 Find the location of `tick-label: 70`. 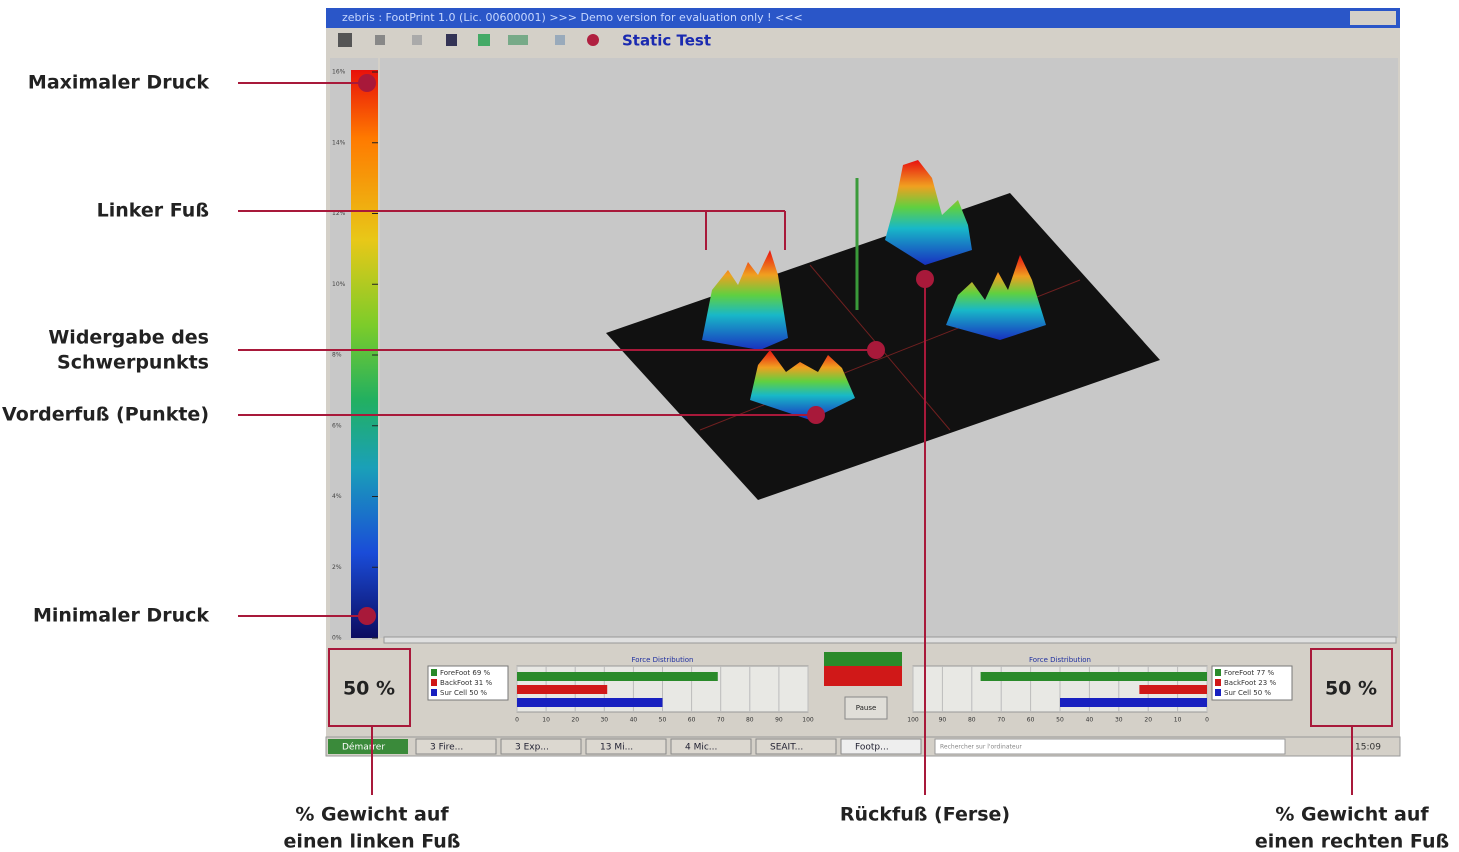

tick-label: 70 is located at coordinates (1001, 720).